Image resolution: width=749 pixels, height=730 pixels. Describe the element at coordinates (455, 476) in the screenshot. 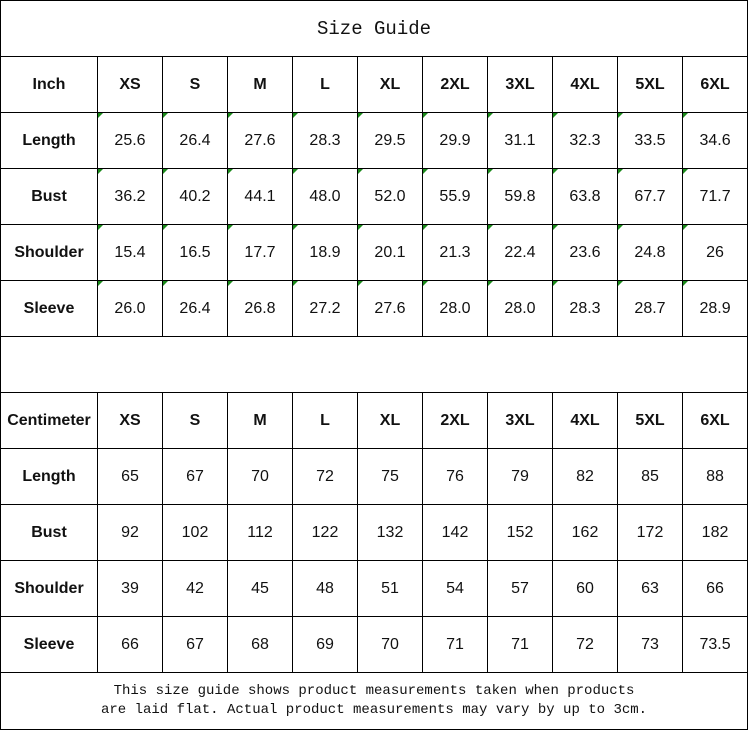

I see `measurement-cell: 76` at that location.